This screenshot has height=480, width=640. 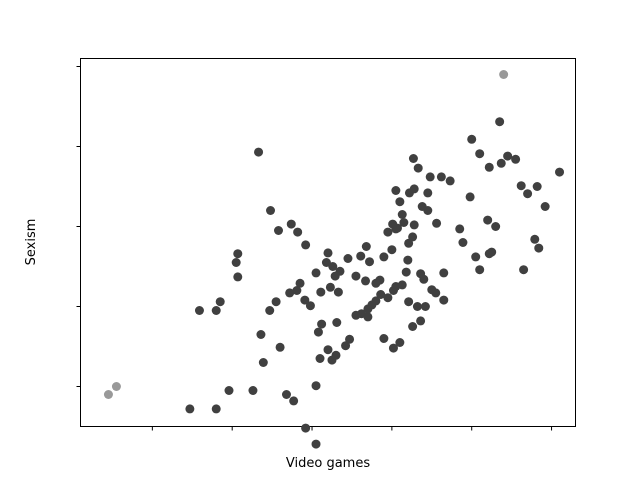 What do you see at coordinates (352, 428) in the screenshot?
I see `x-ticks` at bounding box center [352, 428].